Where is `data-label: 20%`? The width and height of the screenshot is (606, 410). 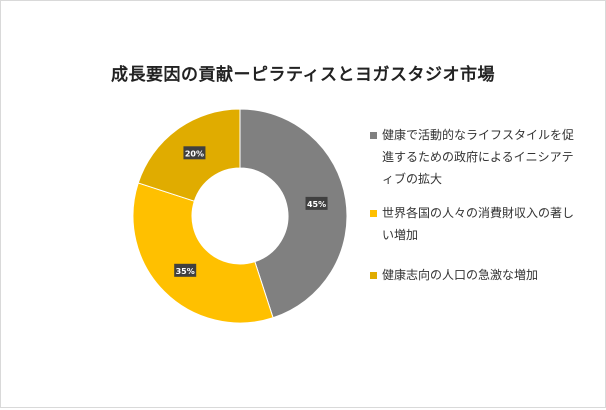 data-label: 20% is located at coordinates (194, 153).